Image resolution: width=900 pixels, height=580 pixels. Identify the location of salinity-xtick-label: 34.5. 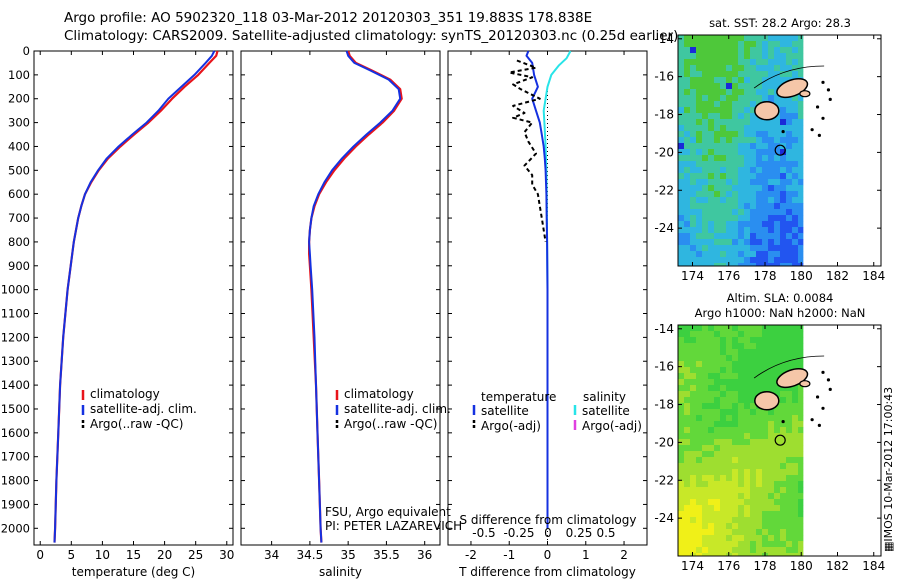
(310, 555).